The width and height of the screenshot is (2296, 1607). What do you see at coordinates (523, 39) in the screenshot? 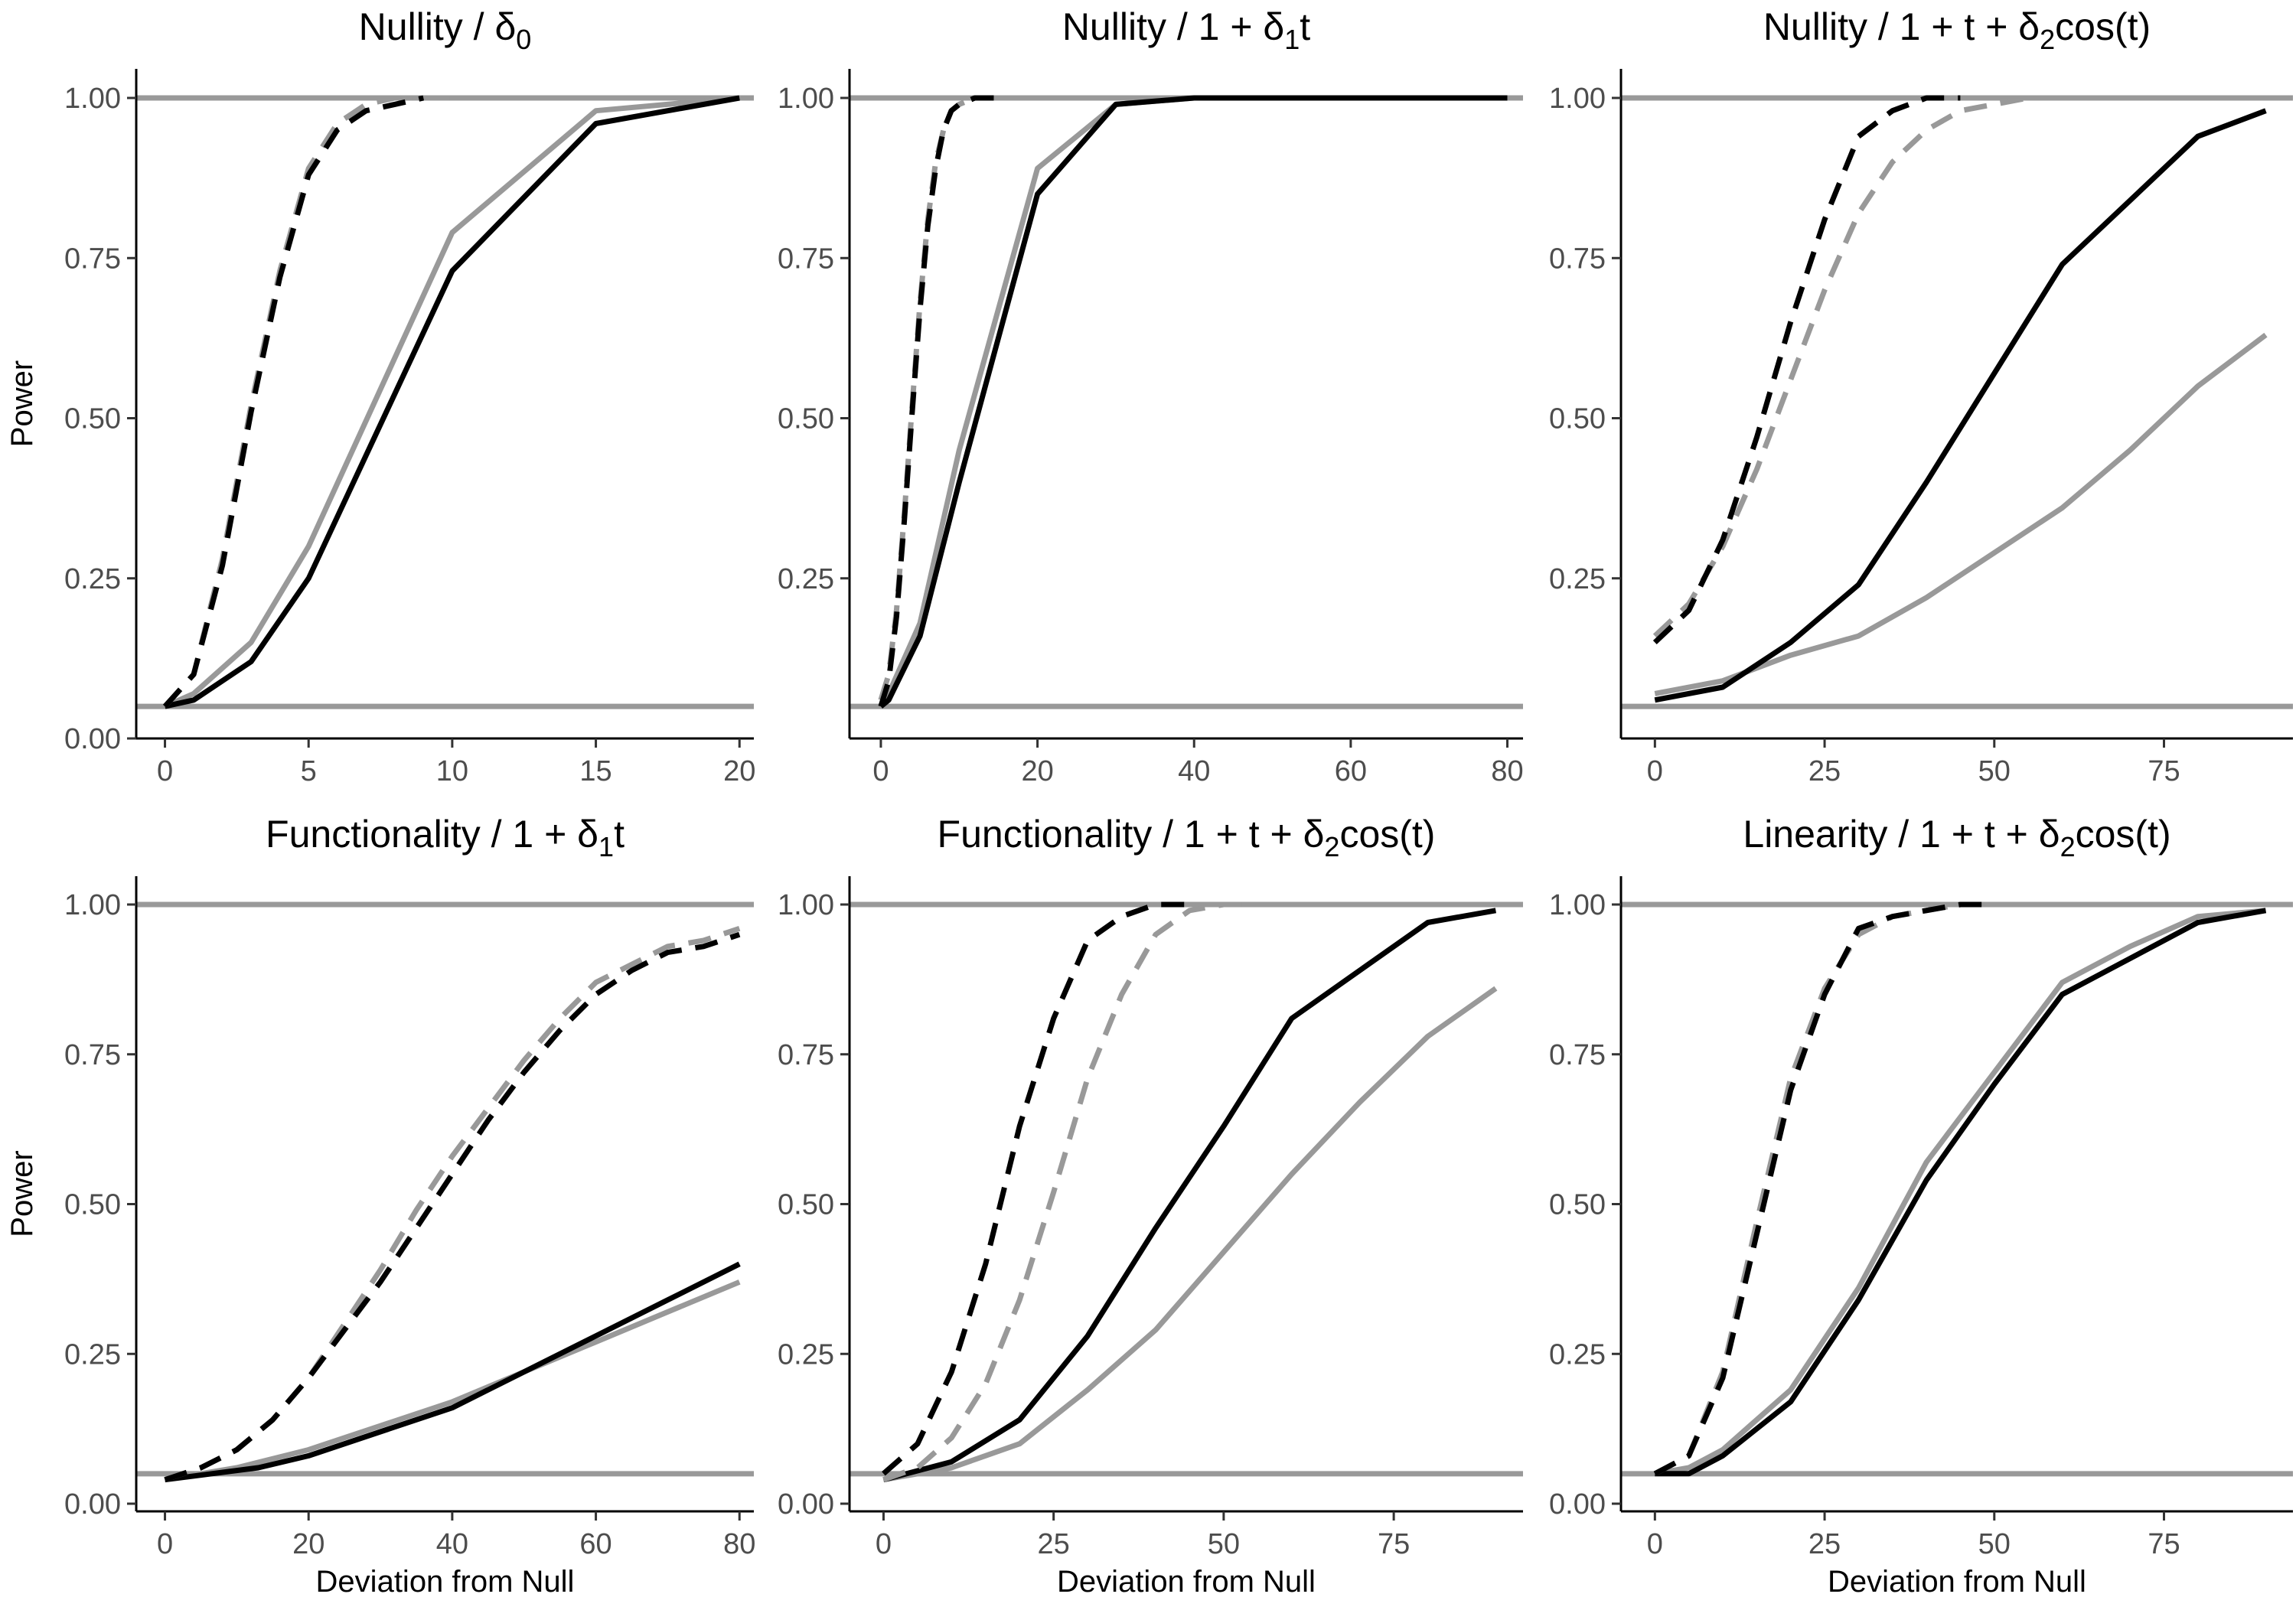
I see `title-subscript: 0` at bounding box center [523, 39].